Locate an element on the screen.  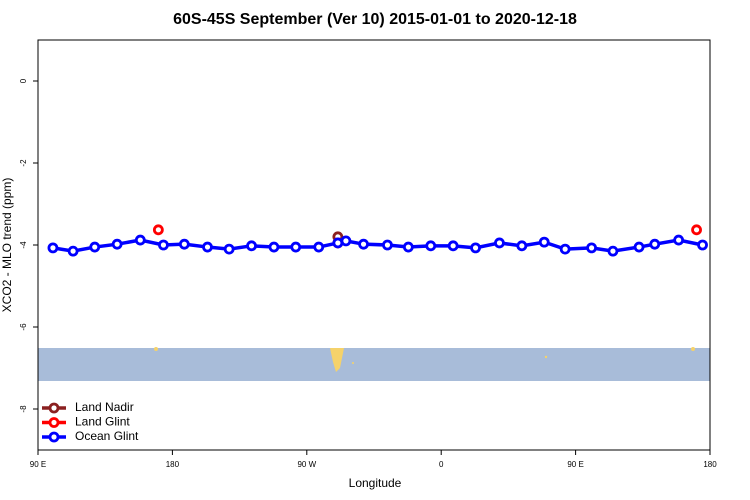
x-tick-label: 90 W is located at coordinates (306, 464).